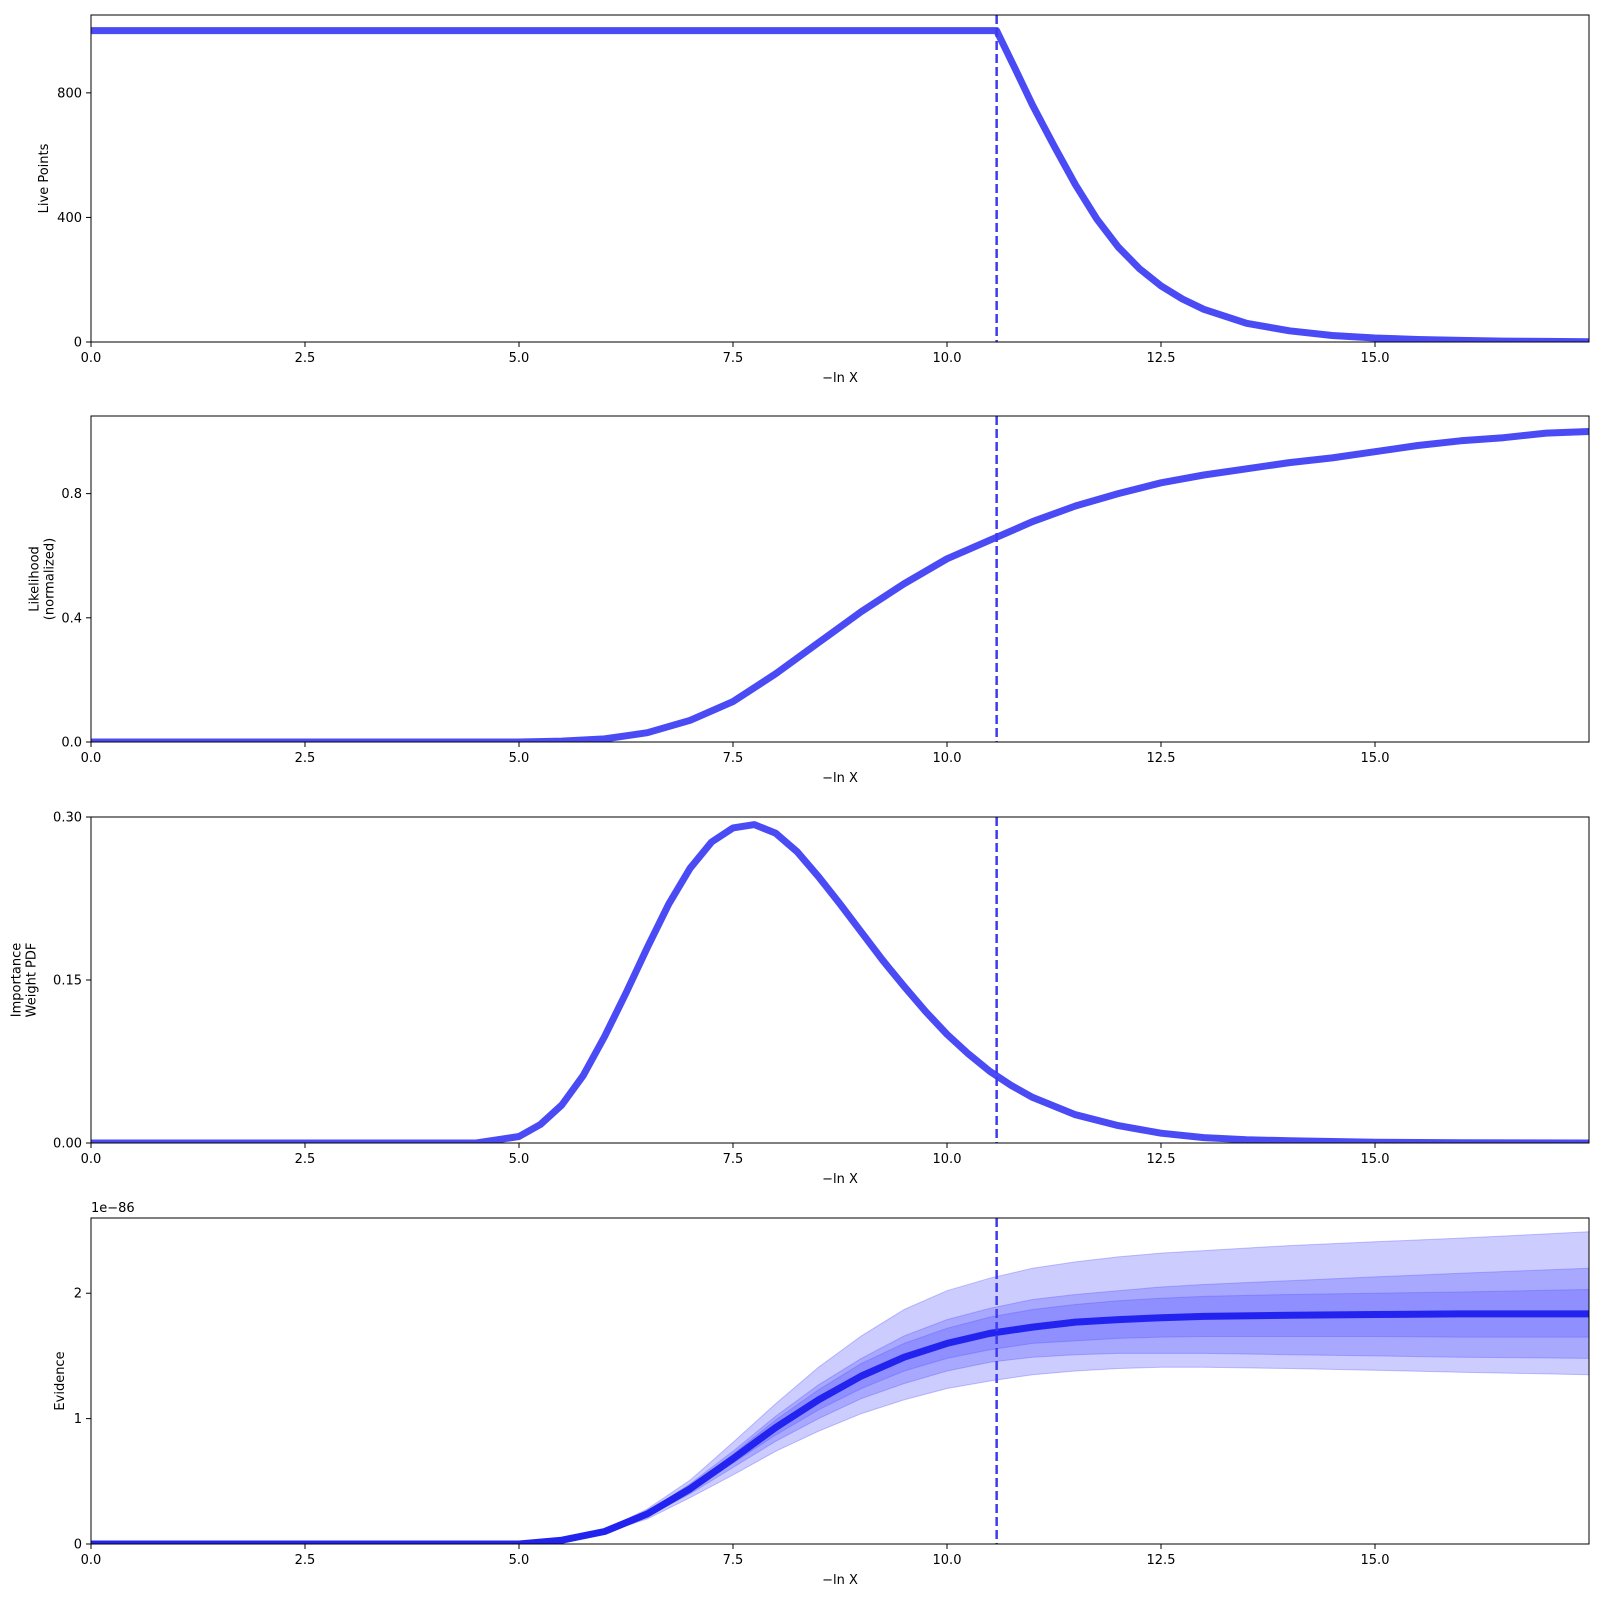 This screenshot has width=1600, height=1600. I want to click on series-line-evidence, so click(840, 1427).